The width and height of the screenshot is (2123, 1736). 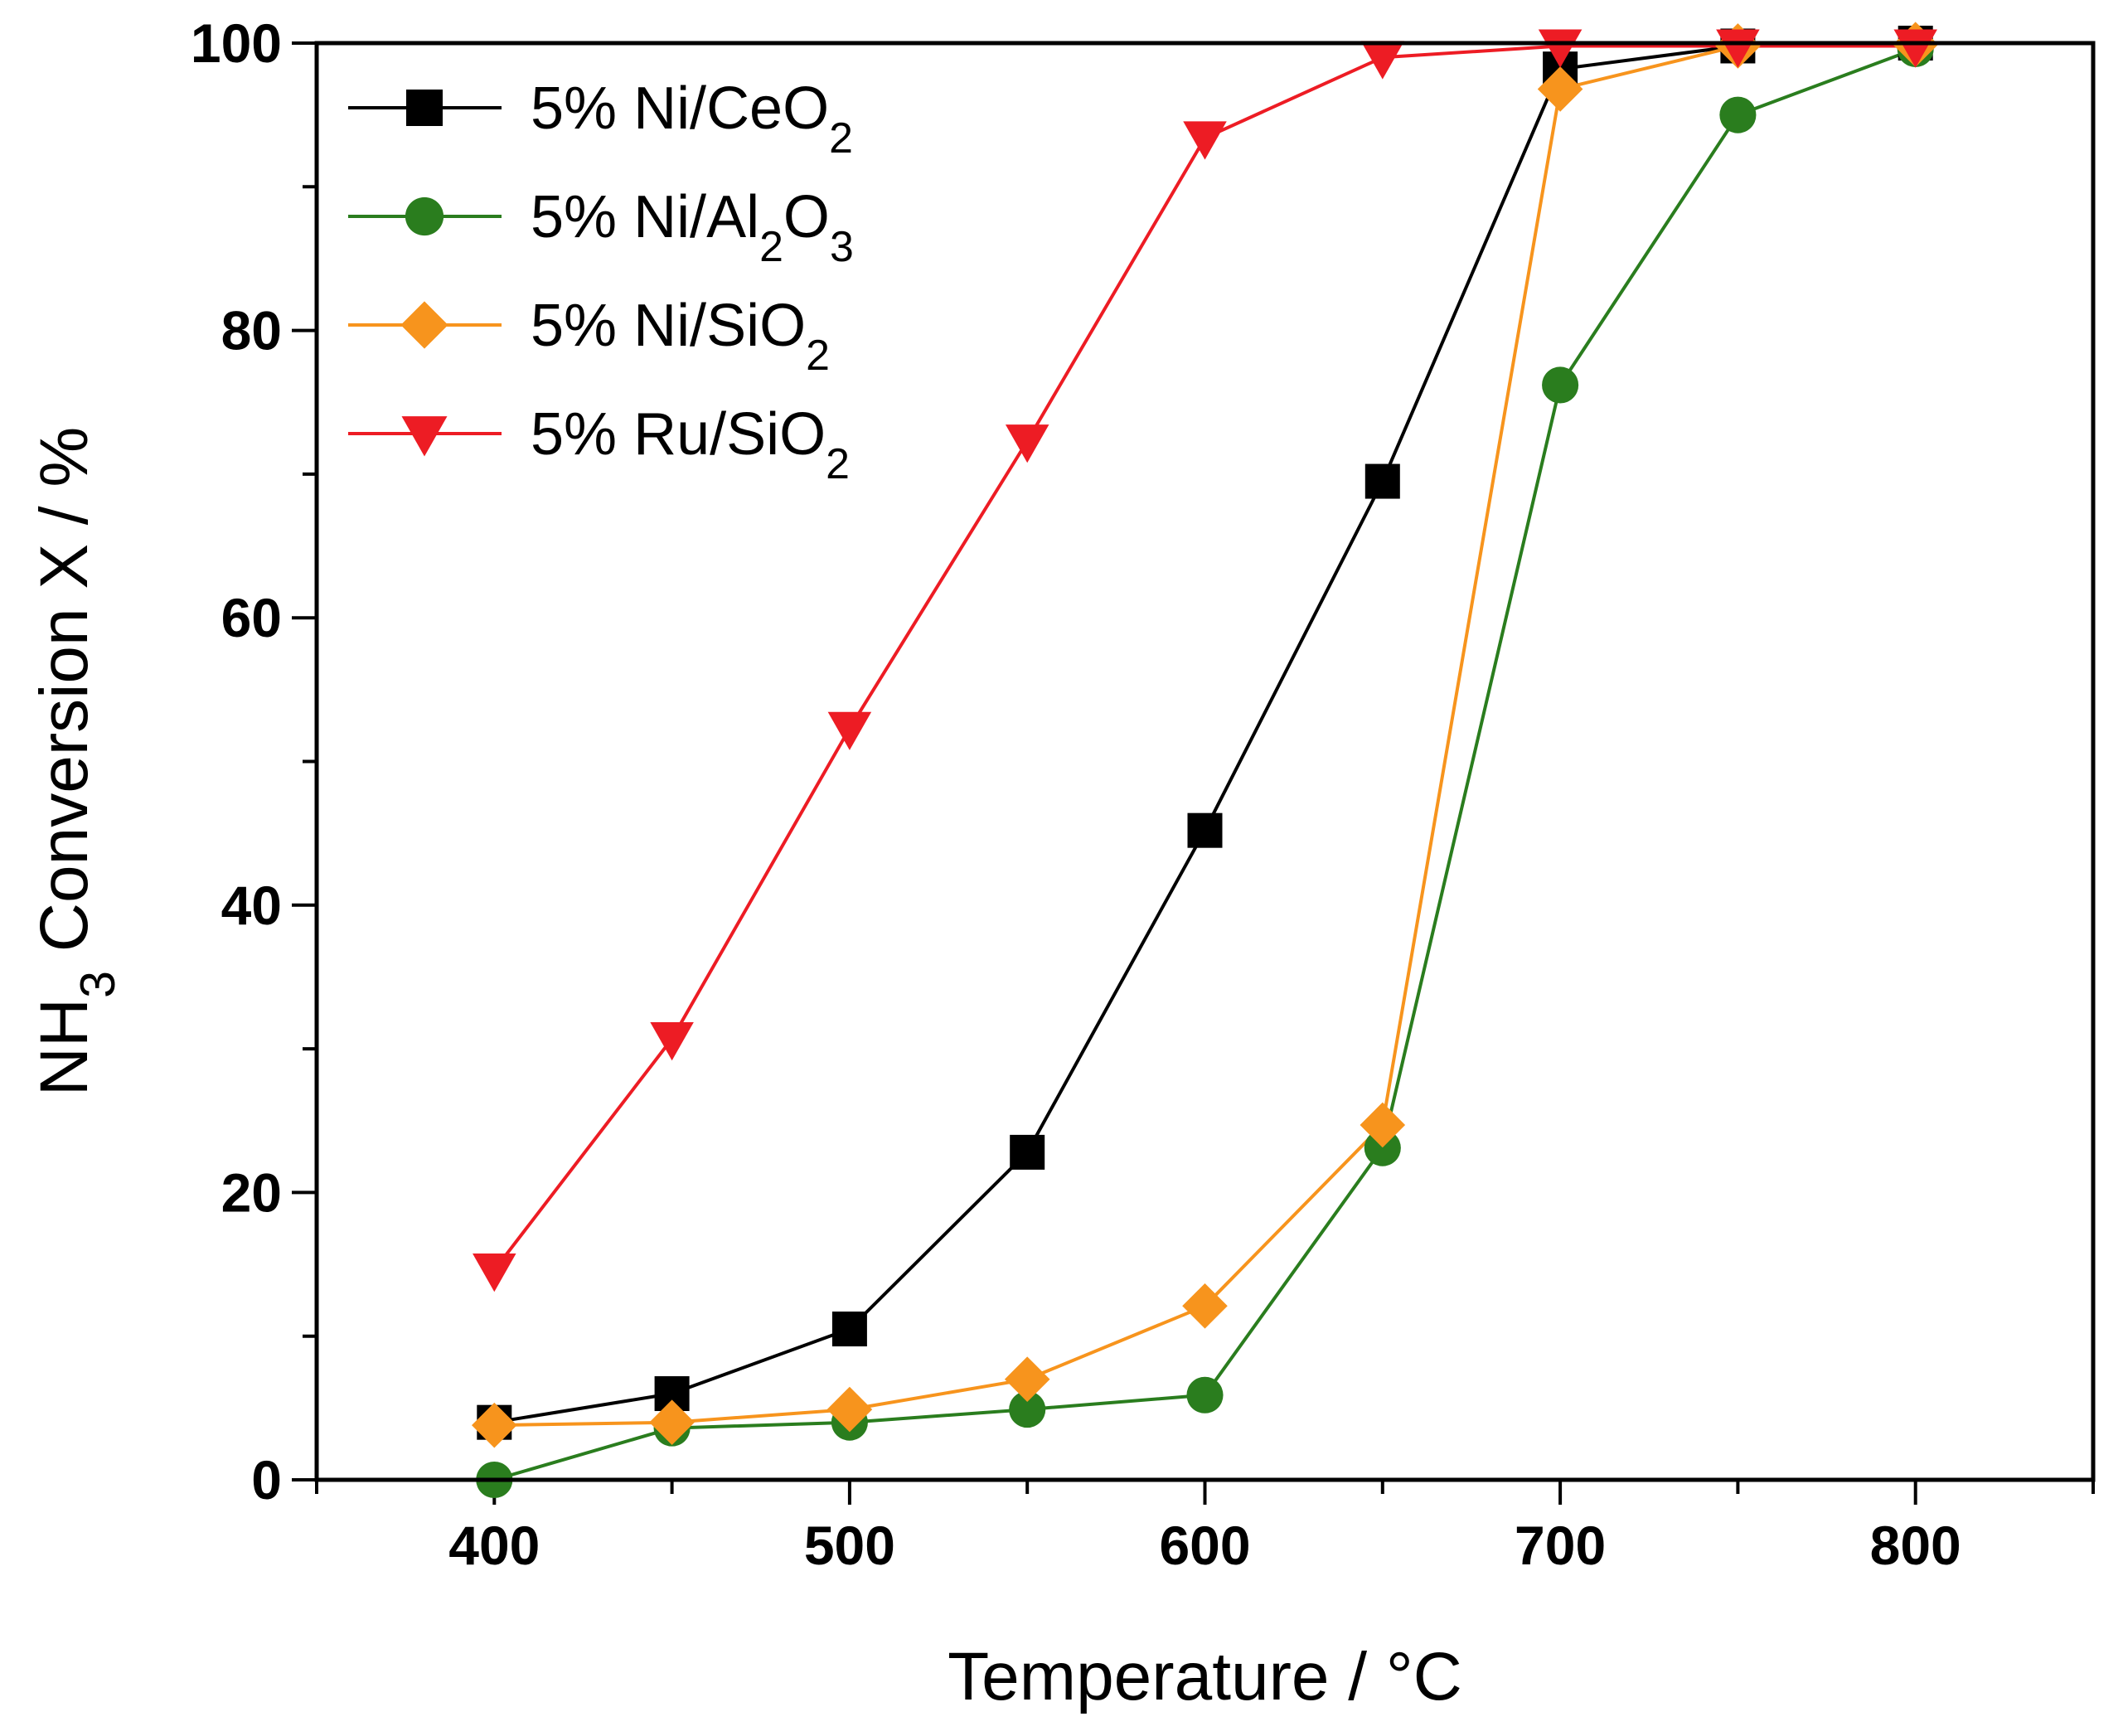 I want to click on y-tick-label: 40, so click(x=251, y=905).